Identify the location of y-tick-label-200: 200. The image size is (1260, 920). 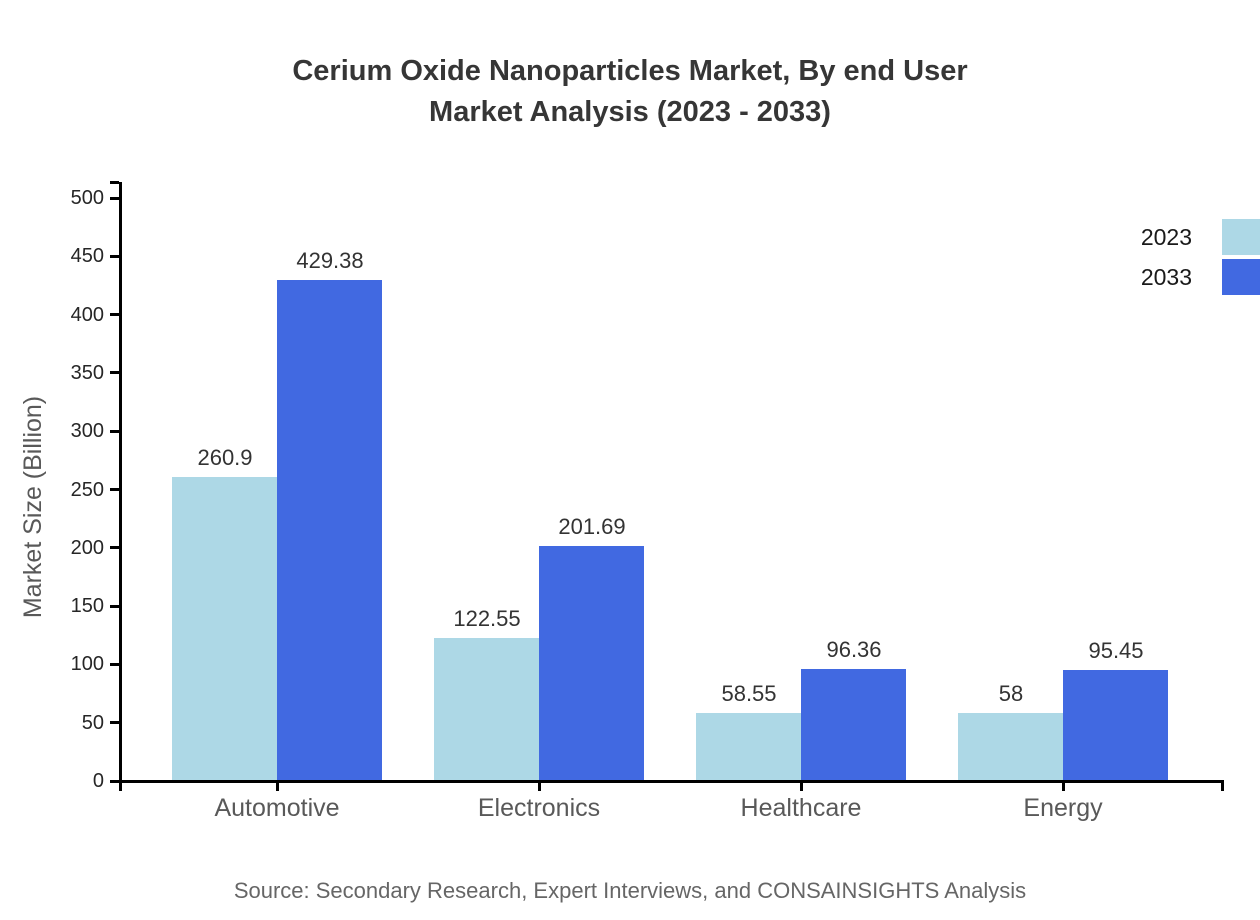
(87, 548).